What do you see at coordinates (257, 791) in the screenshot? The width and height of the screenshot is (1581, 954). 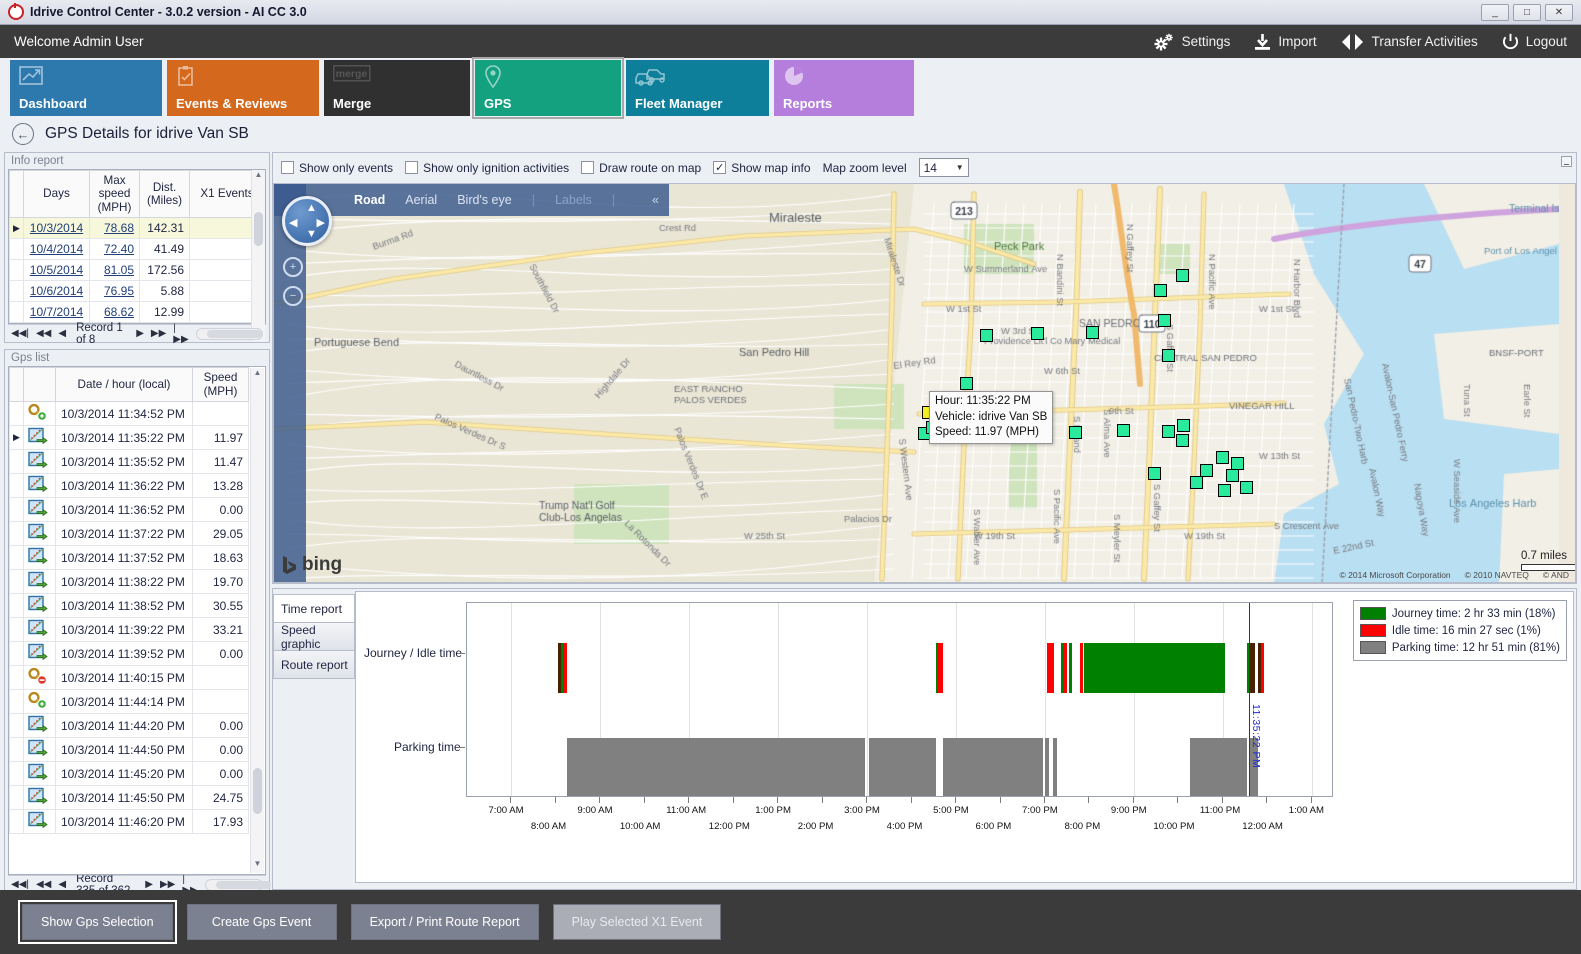 I see `scroll-thumb` at bounding box center [257, 791].